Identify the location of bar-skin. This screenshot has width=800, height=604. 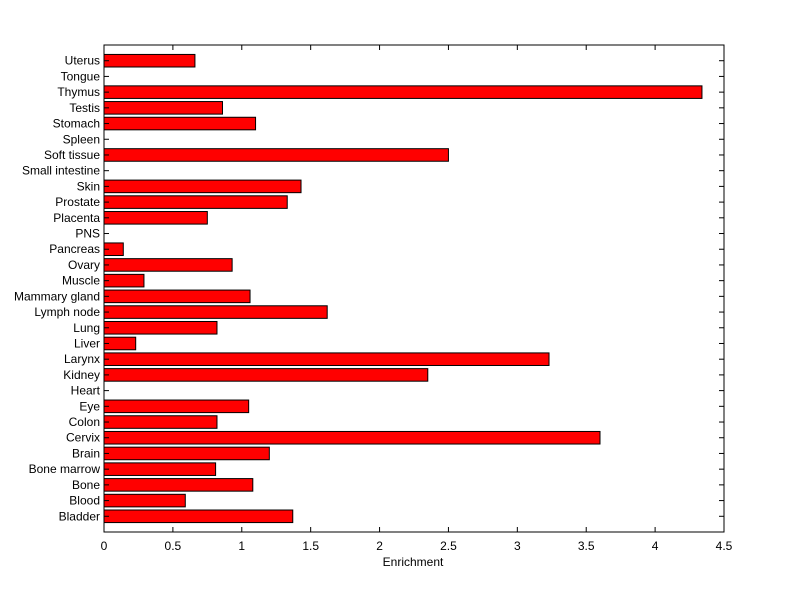
(202, 186).